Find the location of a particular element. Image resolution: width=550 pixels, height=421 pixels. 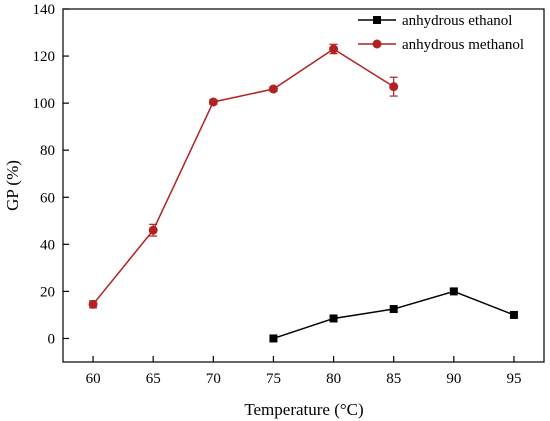

y-tick-label: 140 is located at coordinates (44, 10).